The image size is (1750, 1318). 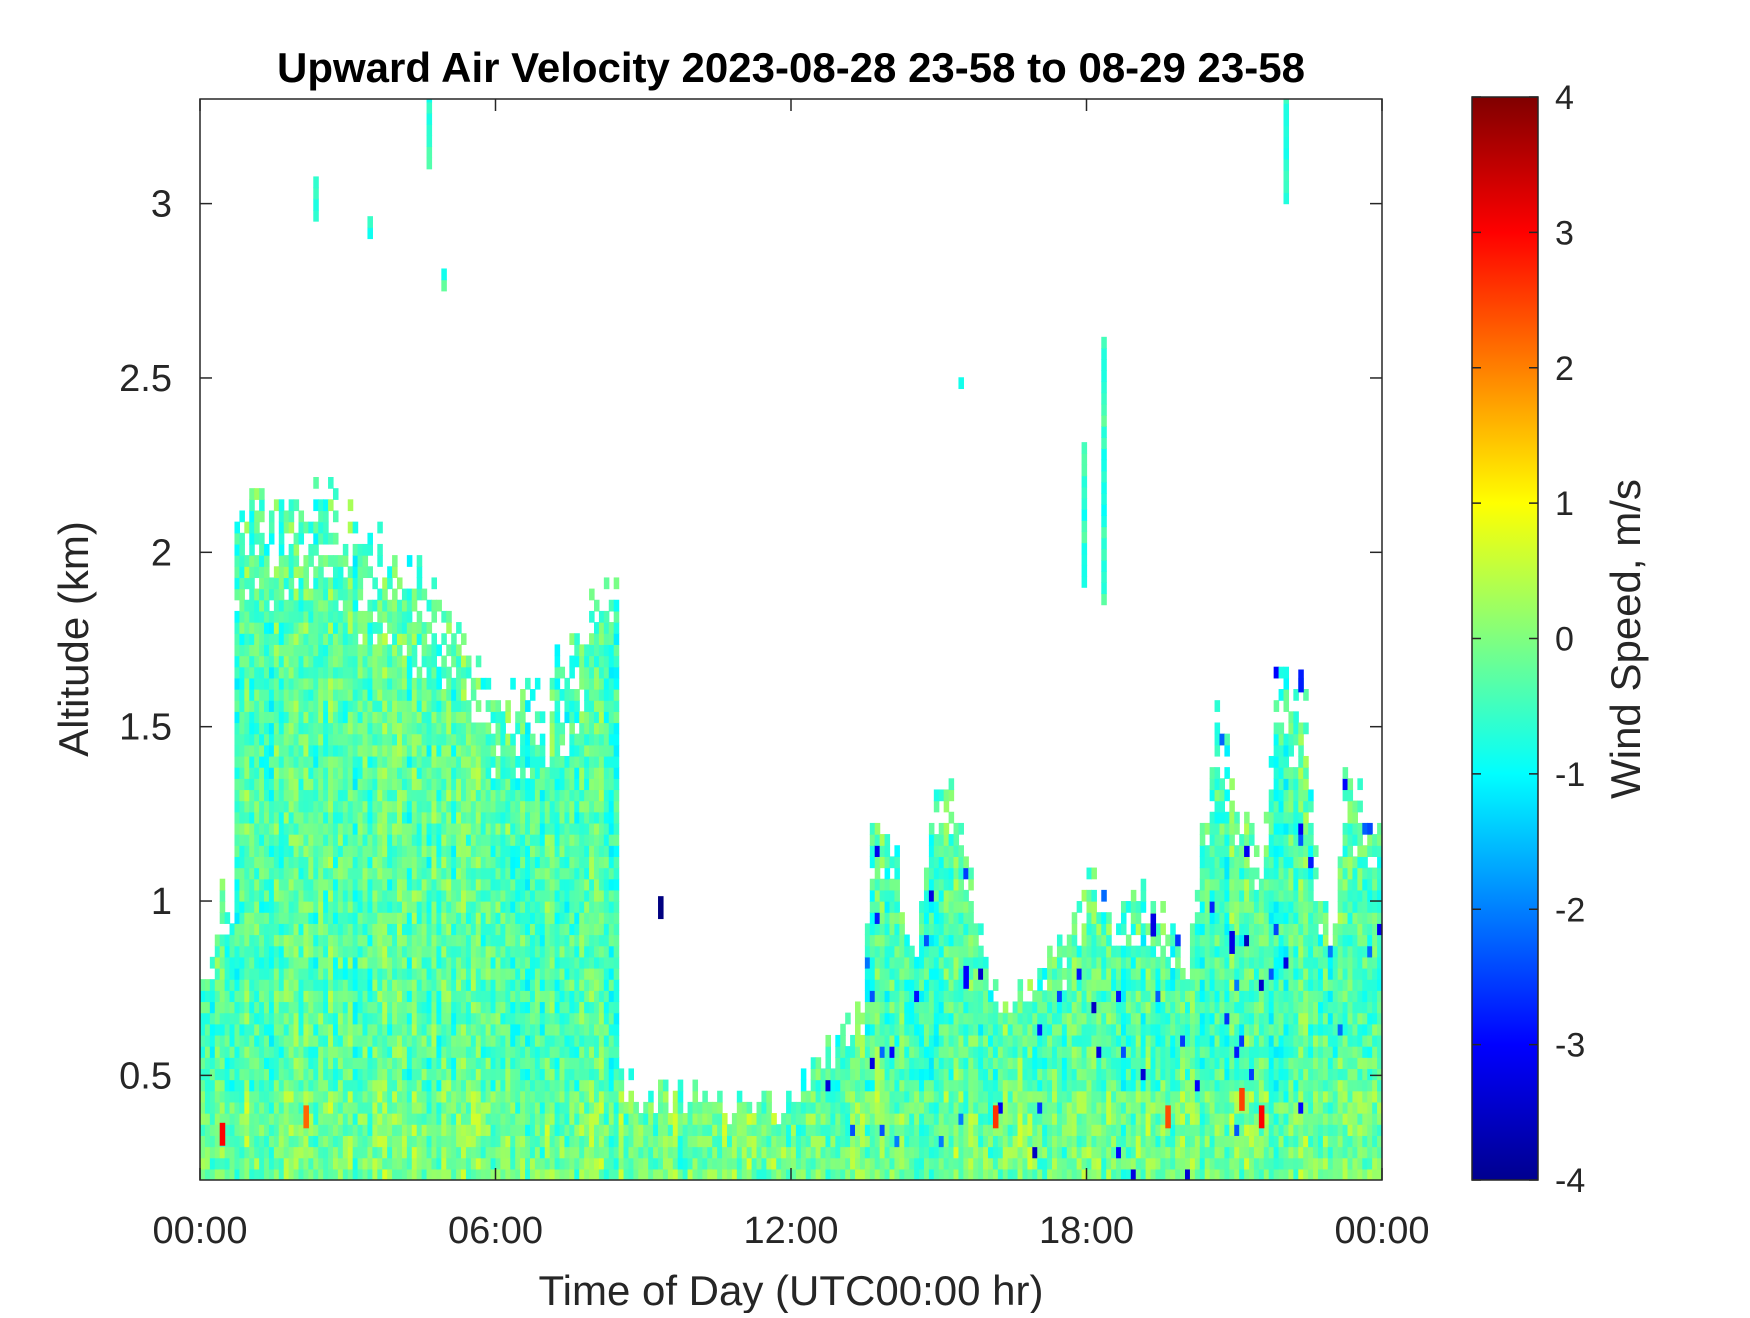 I want to click on colorbar-tick-label: -4, so click(x=1570, y=1181).